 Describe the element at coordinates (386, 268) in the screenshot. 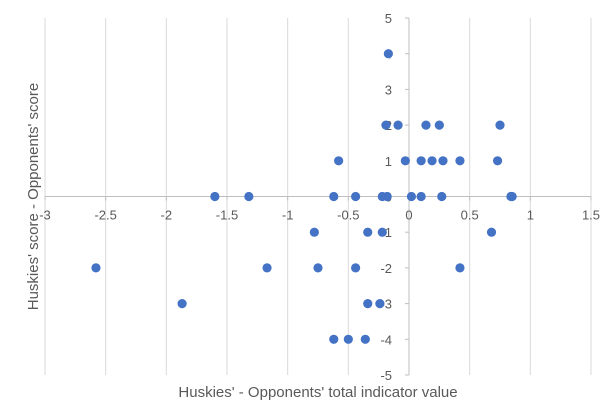

I see `y-tick-label: -2` at that location.